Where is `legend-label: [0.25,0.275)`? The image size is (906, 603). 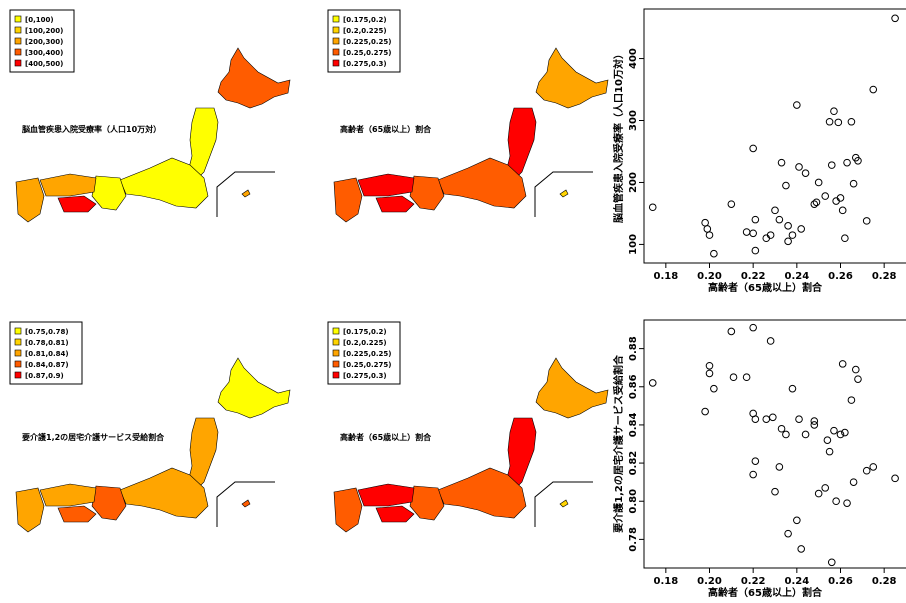
legend-label: [0.25,0.275) is located at coordinates (367, 53).